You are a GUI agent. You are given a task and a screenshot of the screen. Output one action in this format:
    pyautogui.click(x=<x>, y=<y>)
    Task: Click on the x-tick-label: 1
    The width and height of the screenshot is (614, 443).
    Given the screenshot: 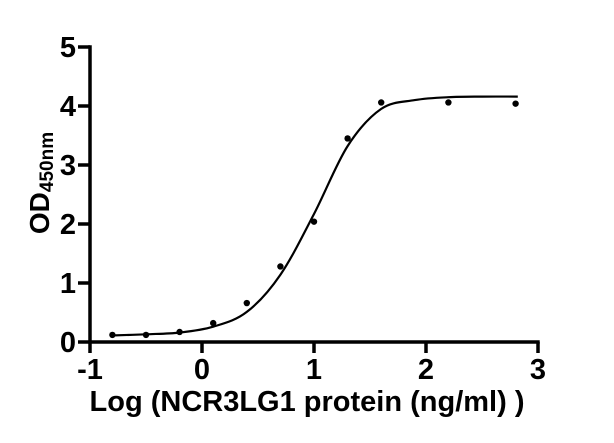 What is the action you would take?
    pyautogui.click(x=314, y=370)
    